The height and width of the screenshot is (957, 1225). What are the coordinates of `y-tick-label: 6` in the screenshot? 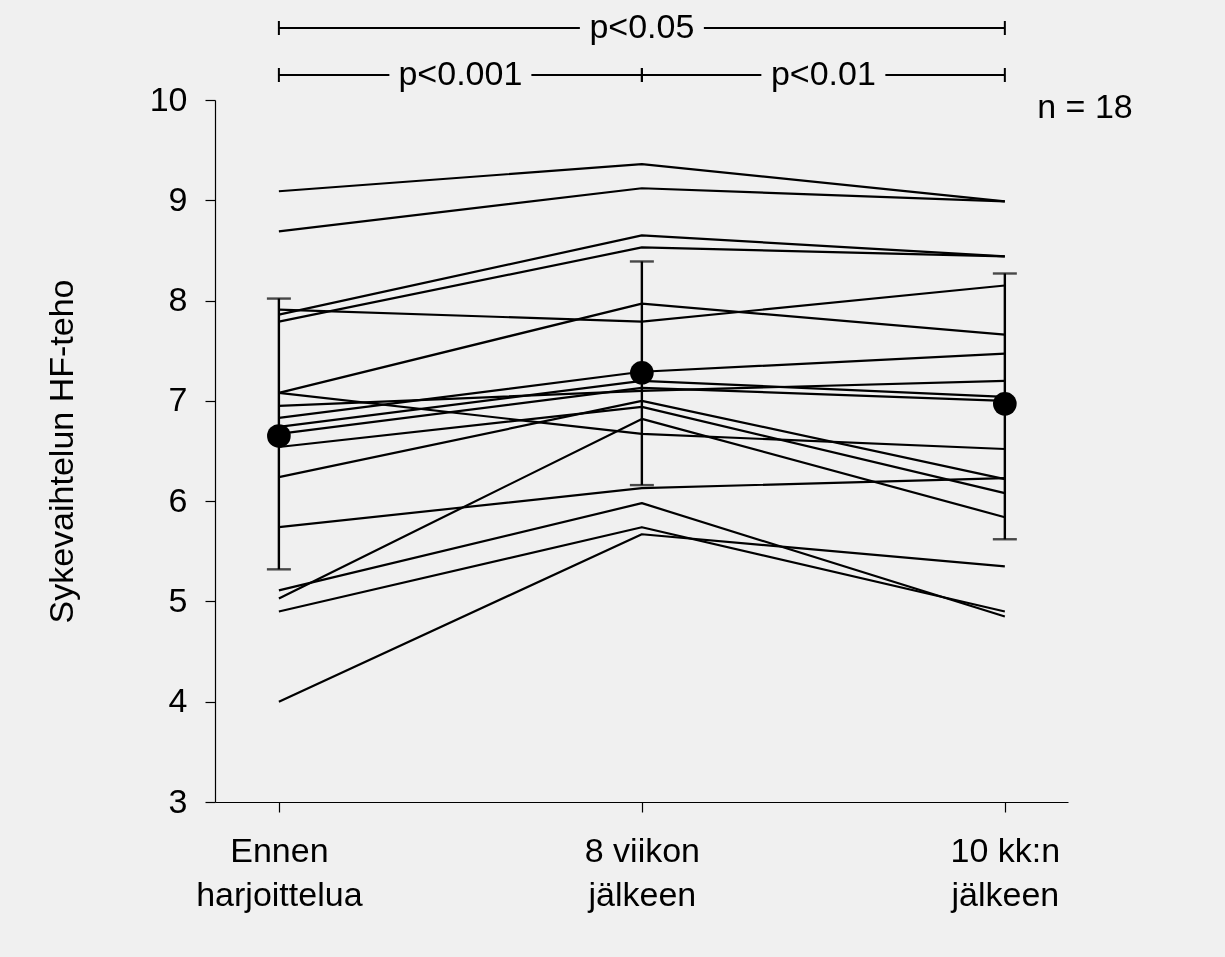 It's located at (178, 499).